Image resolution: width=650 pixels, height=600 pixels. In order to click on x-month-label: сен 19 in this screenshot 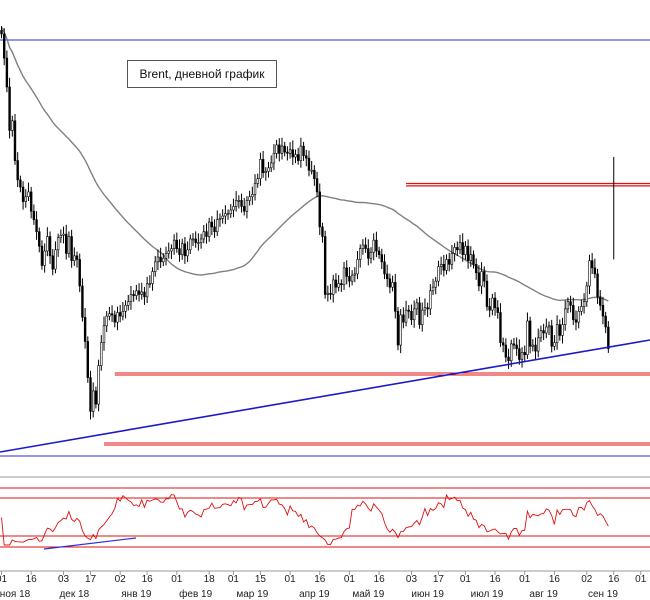, I will do `click(603, 594)`.